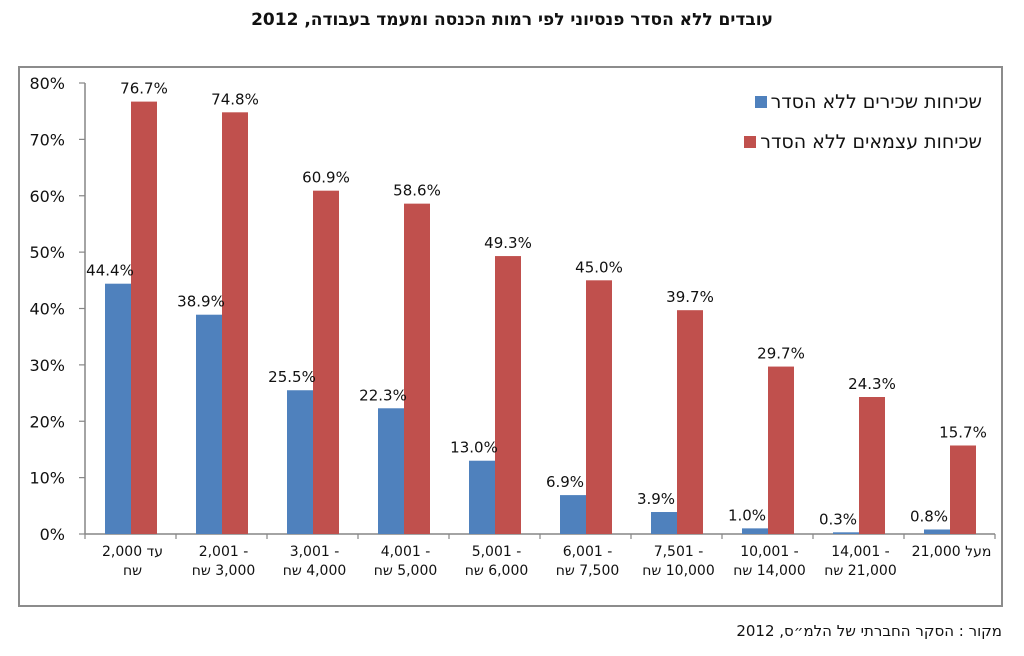 The width and height of the screenshot is (1024, 656). I want to click on data-label: 25.5%, so click(292, 377).